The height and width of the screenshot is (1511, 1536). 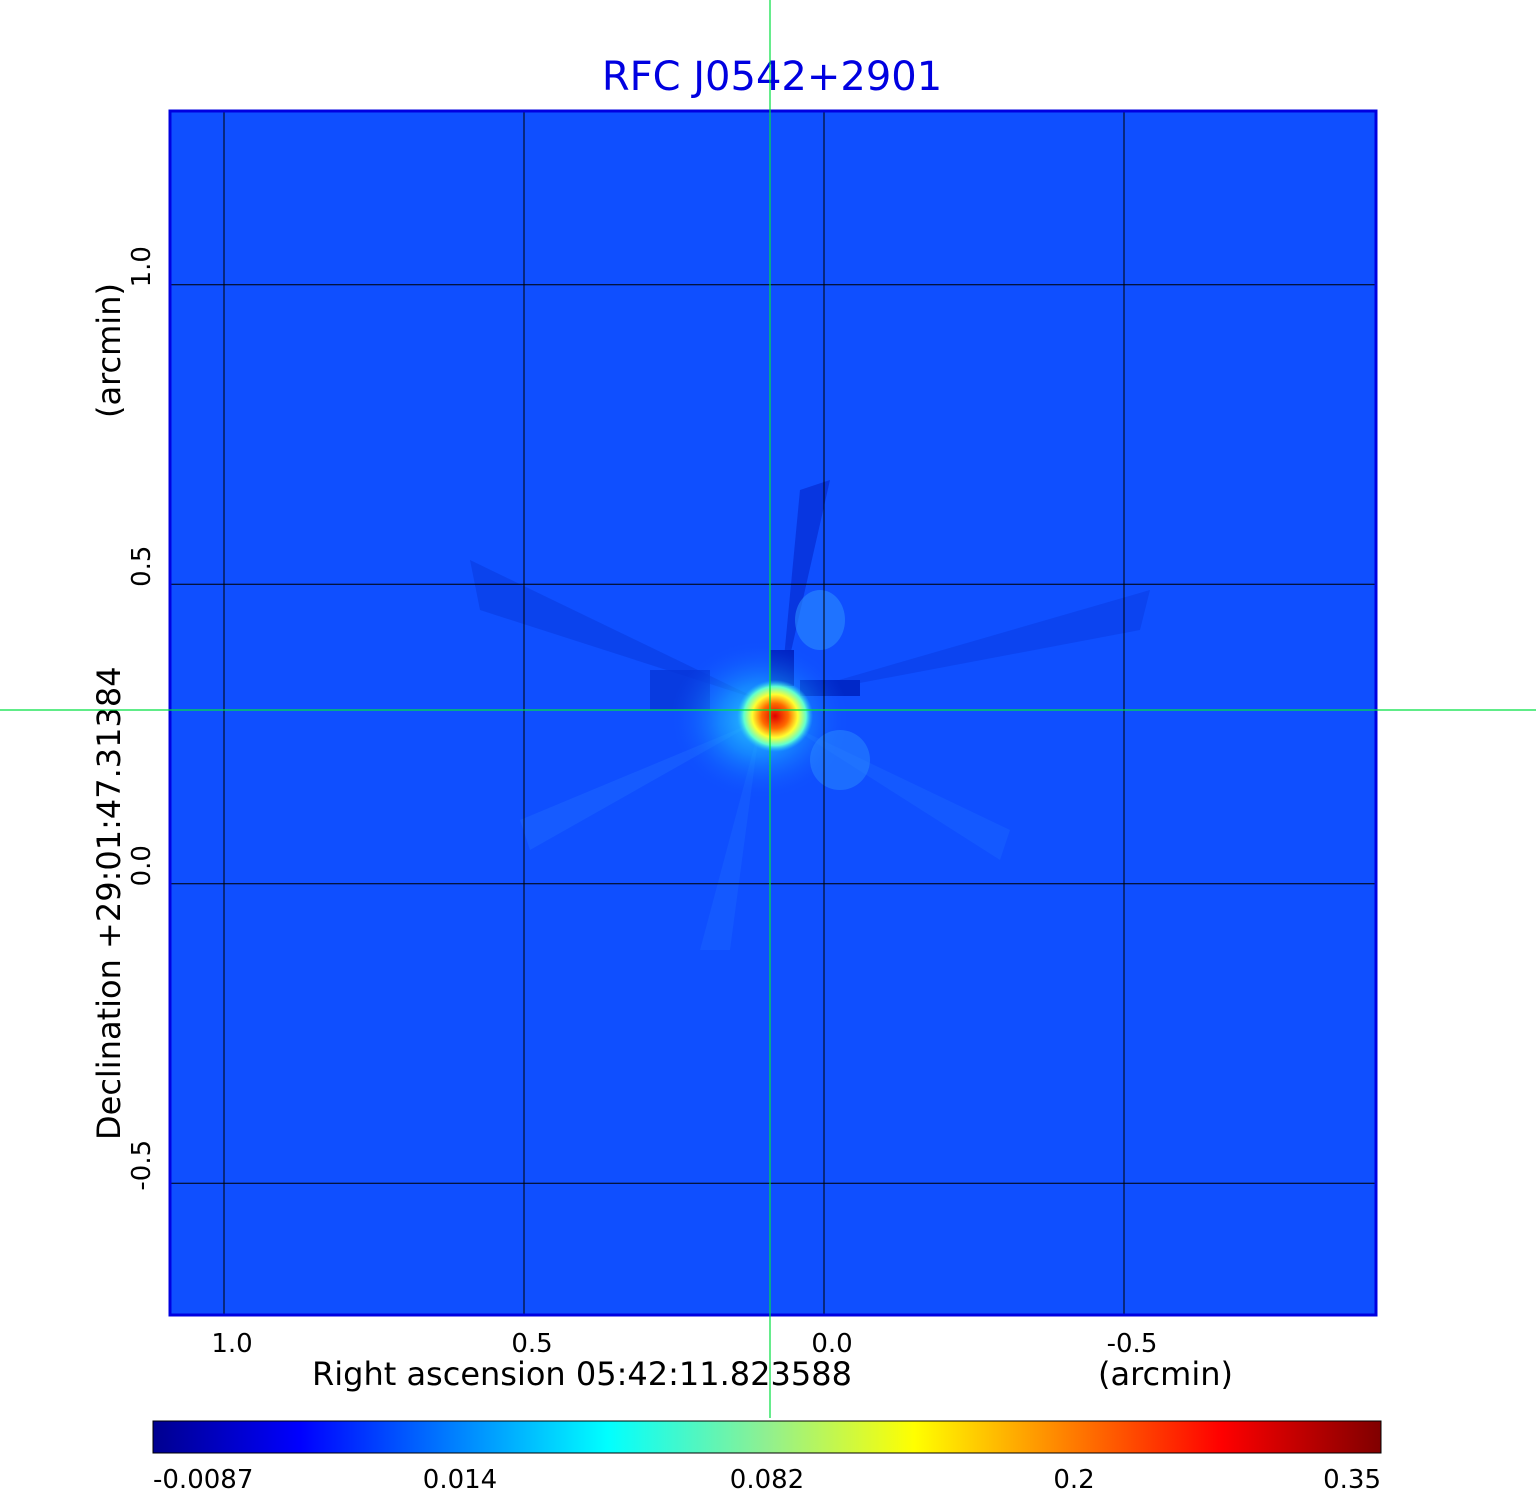 I want to click on x-axis-unit: (arcmin), so click(x=1165, y=1374).